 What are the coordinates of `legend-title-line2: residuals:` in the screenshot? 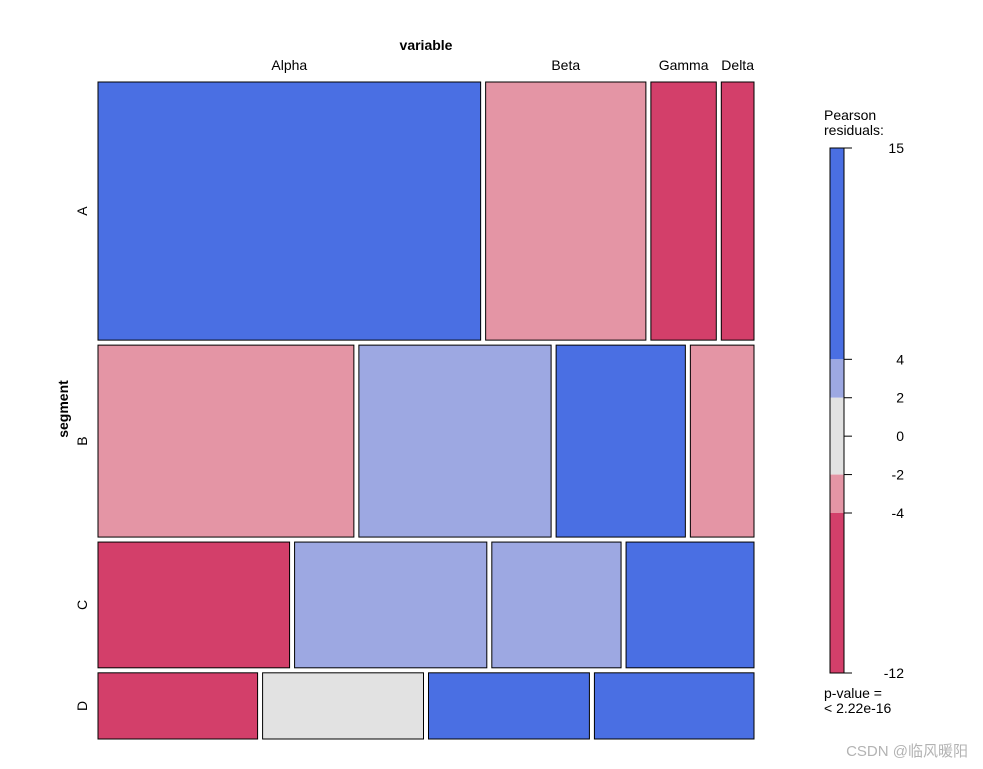 It's located at (854, 130).